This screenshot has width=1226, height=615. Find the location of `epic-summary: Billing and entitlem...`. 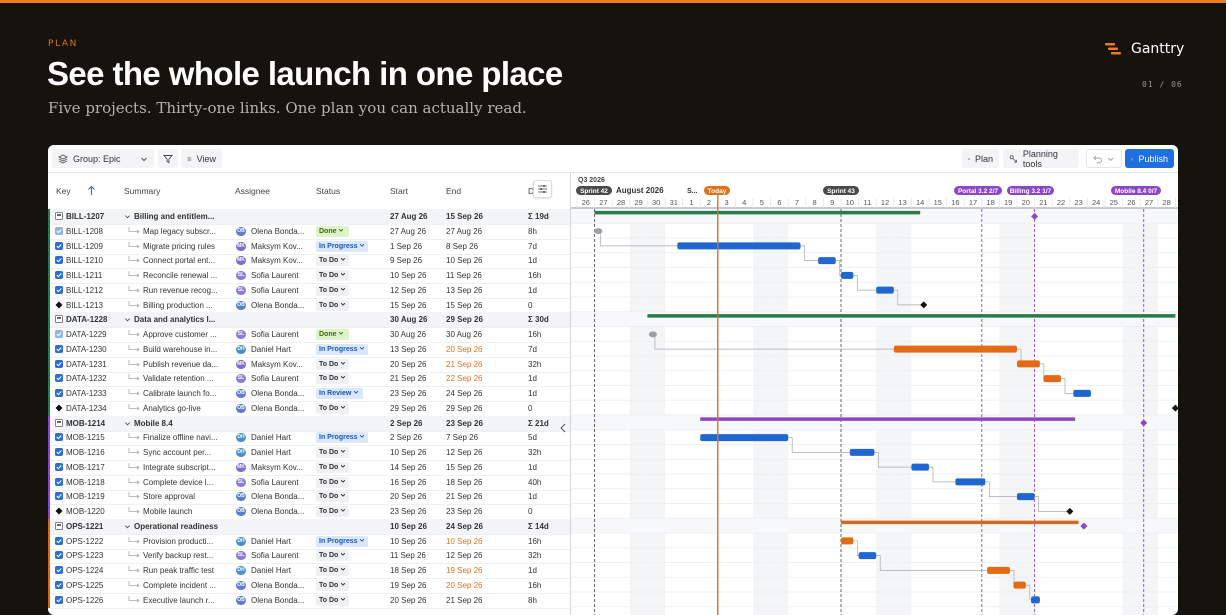

epic-summary: Billing and entitlem... is located at coordinates (174, 216).